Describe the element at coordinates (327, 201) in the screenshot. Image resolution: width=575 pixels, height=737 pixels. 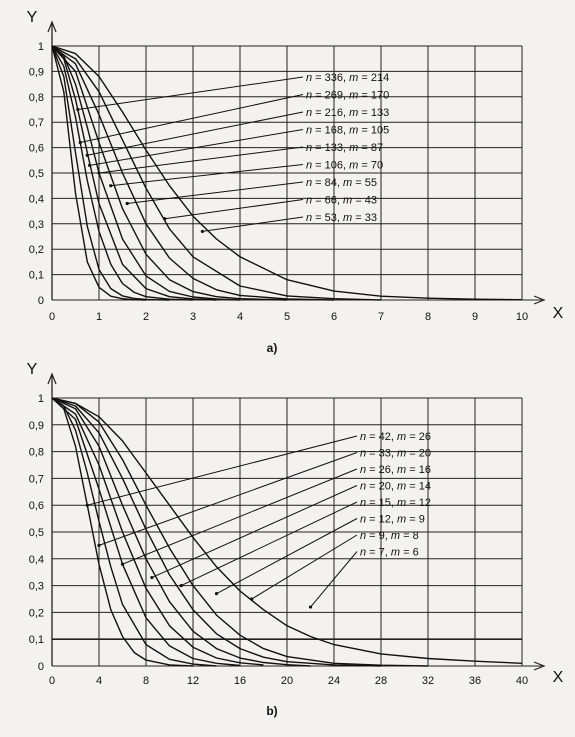
I see `series-label-n-value: = 66,` at that location.